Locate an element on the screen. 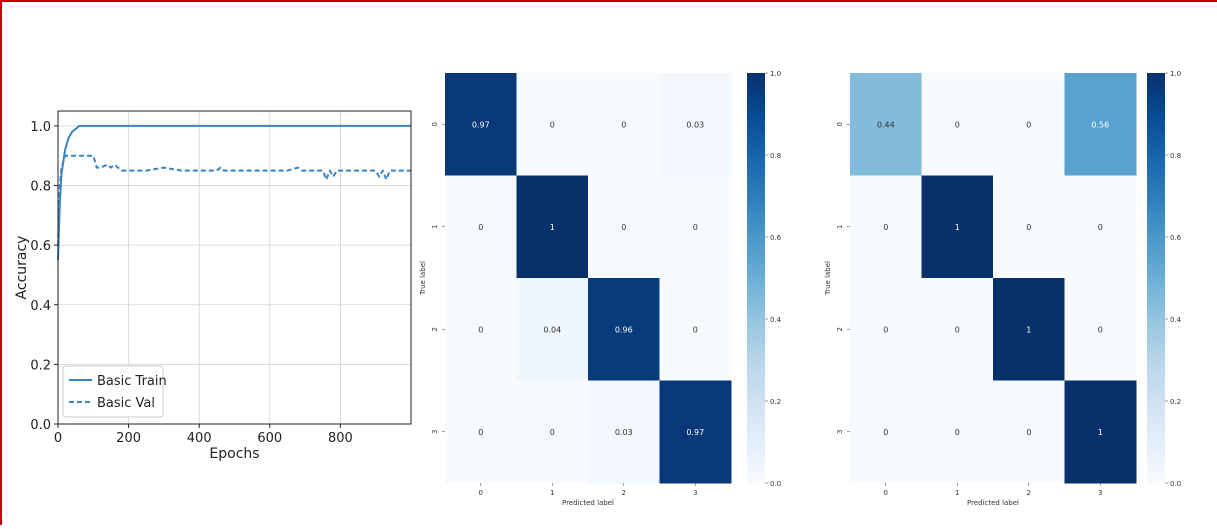  series-line-basic-val is located at coordinates (234, 200).